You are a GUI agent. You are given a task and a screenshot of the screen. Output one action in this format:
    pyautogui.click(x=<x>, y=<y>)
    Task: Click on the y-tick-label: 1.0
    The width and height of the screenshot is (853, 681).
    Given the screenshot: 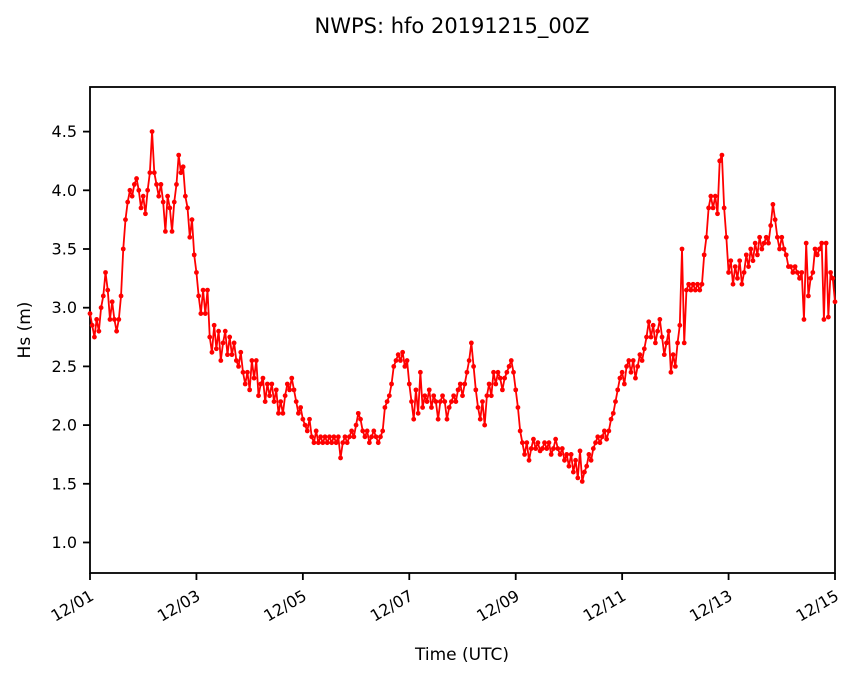 What is the action you would take?
    pyautogui.click(x=64, y=542)
    